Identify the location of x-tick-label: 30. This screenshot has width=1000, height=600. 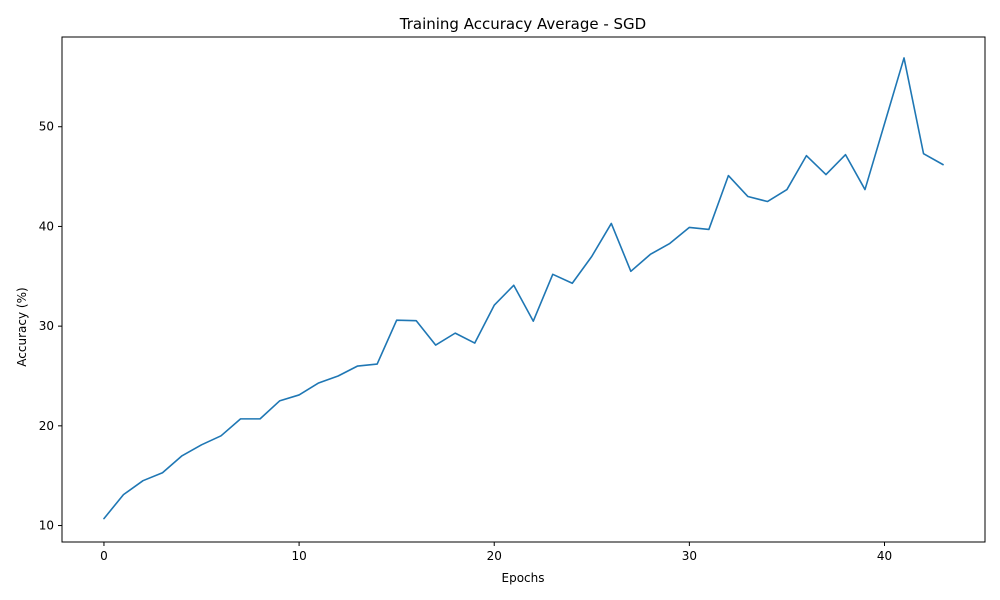
(689, 556).